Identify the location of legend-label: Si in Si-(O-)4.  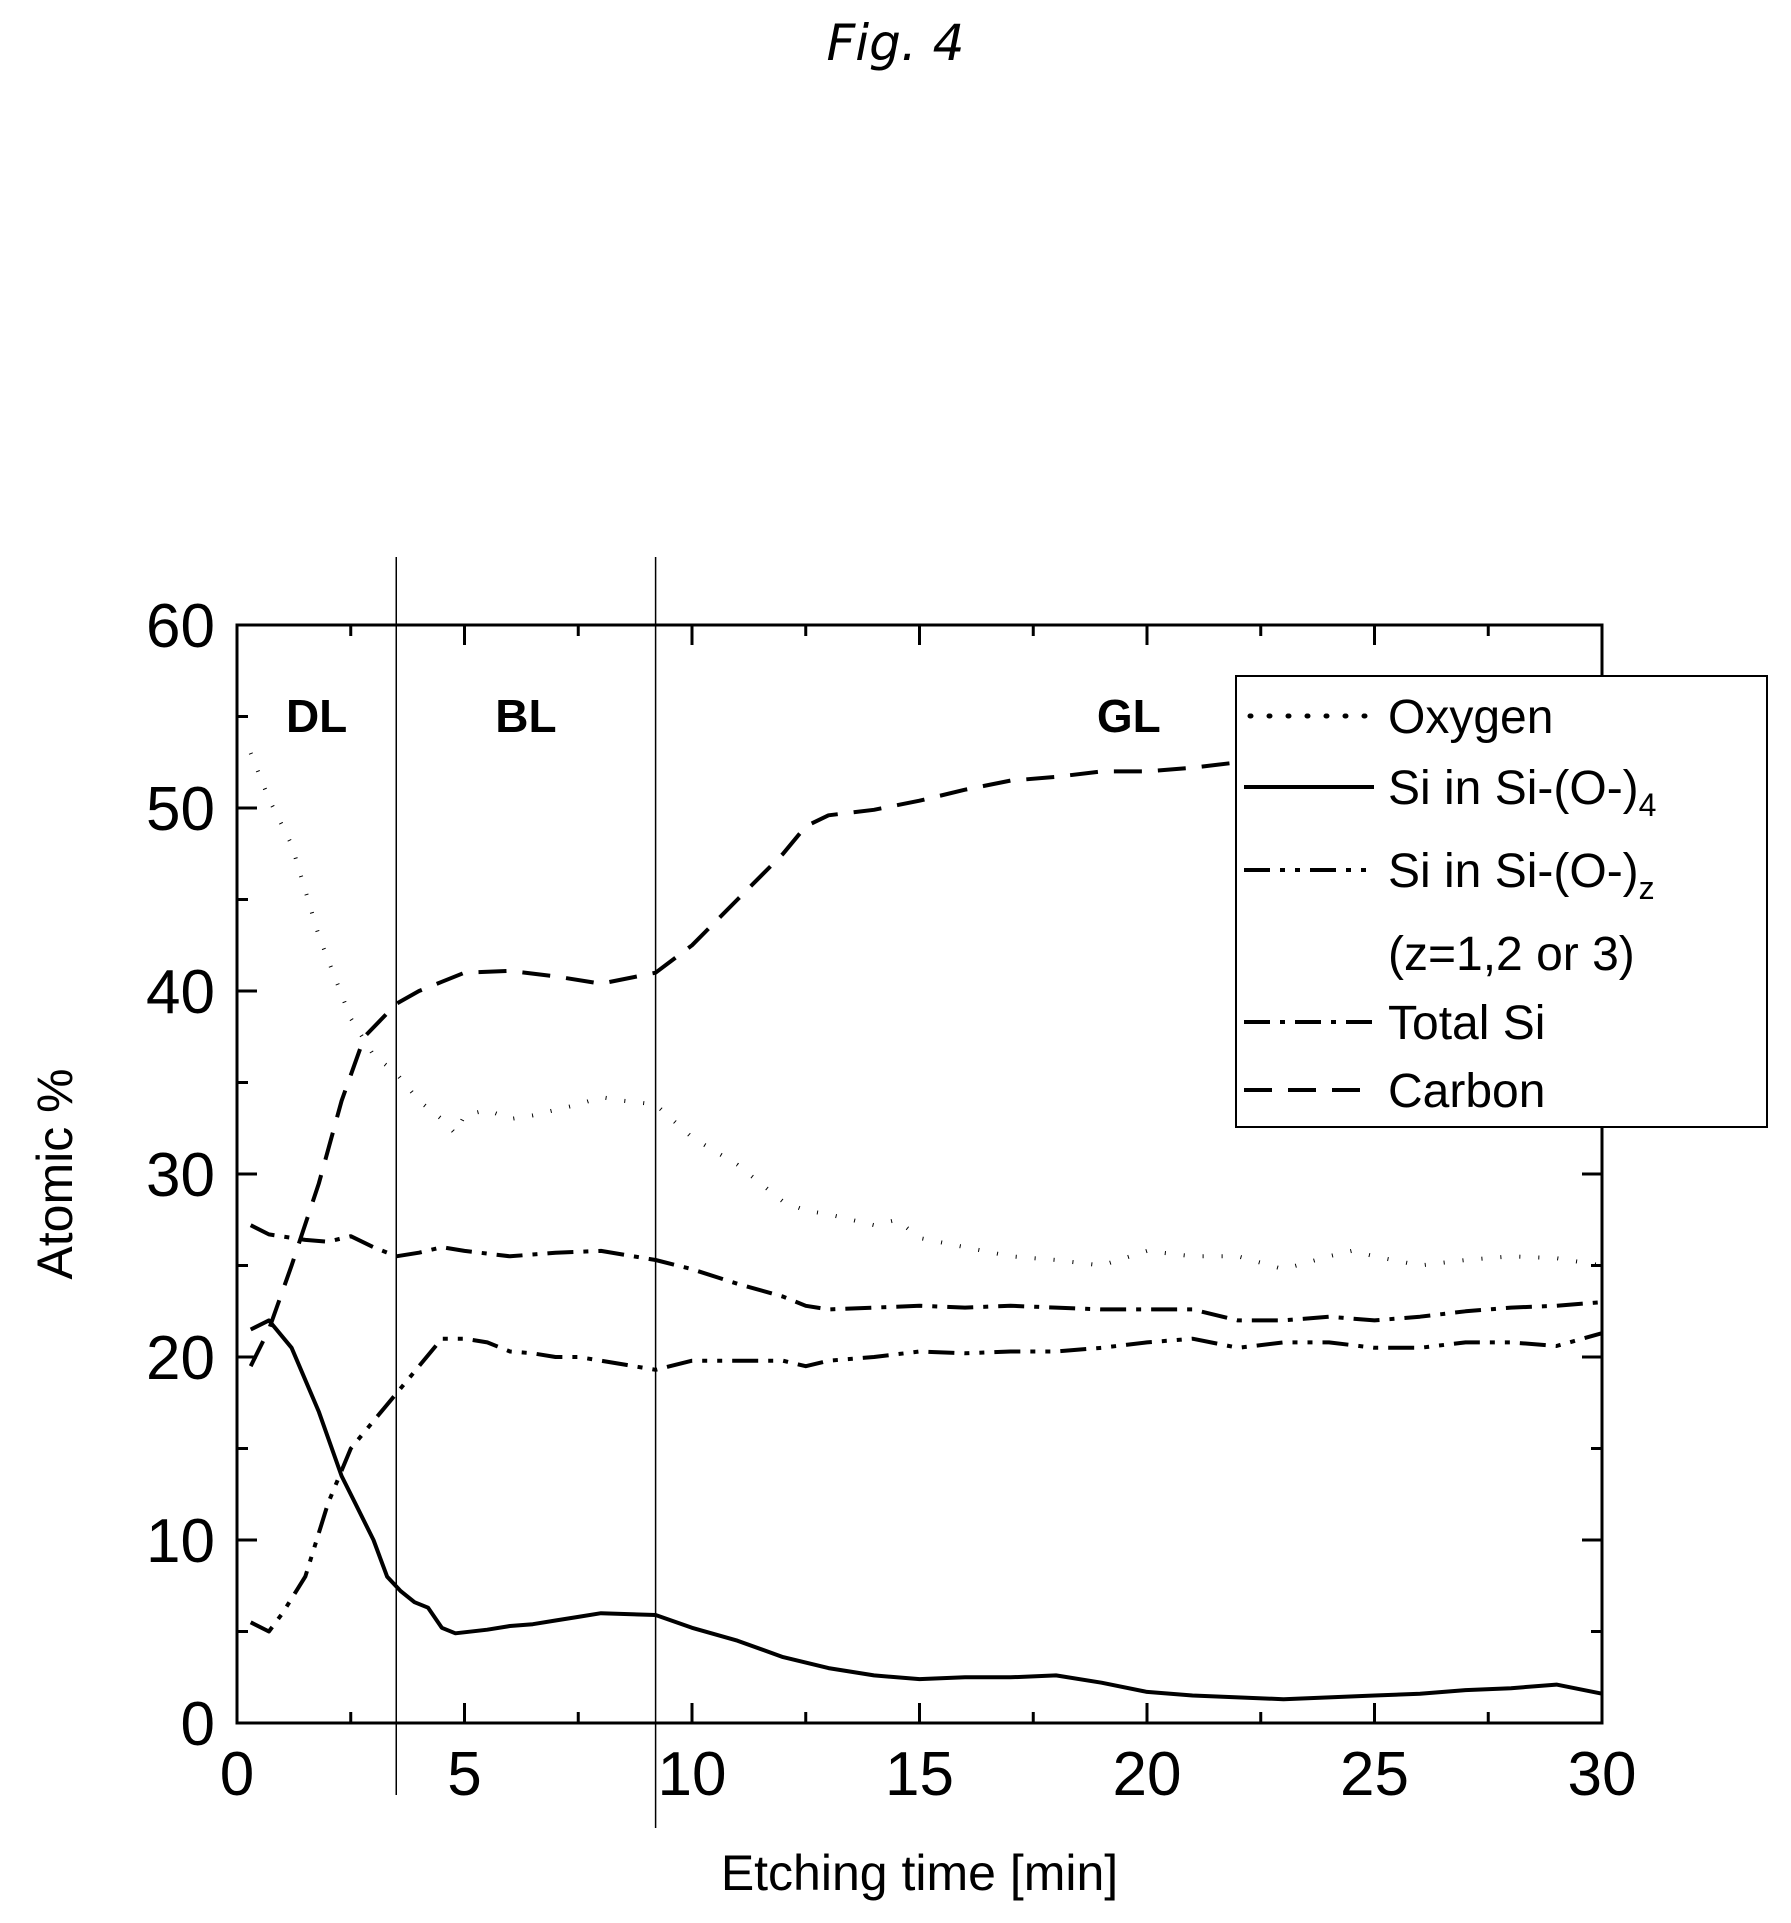
(1522, 792).